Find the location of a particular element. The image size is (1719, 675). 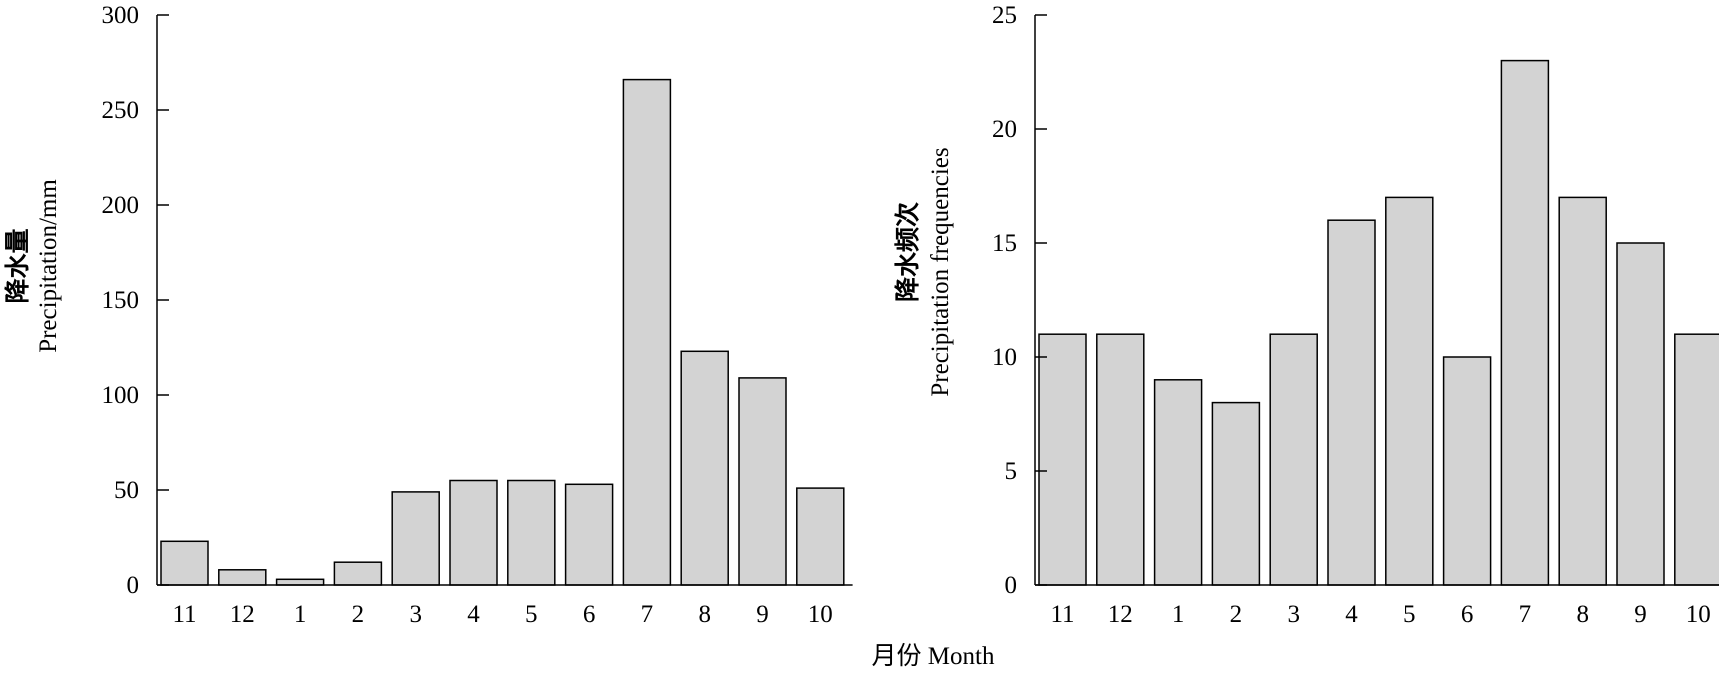

y-tick-label: 250 is located at coordinates (121, 110).